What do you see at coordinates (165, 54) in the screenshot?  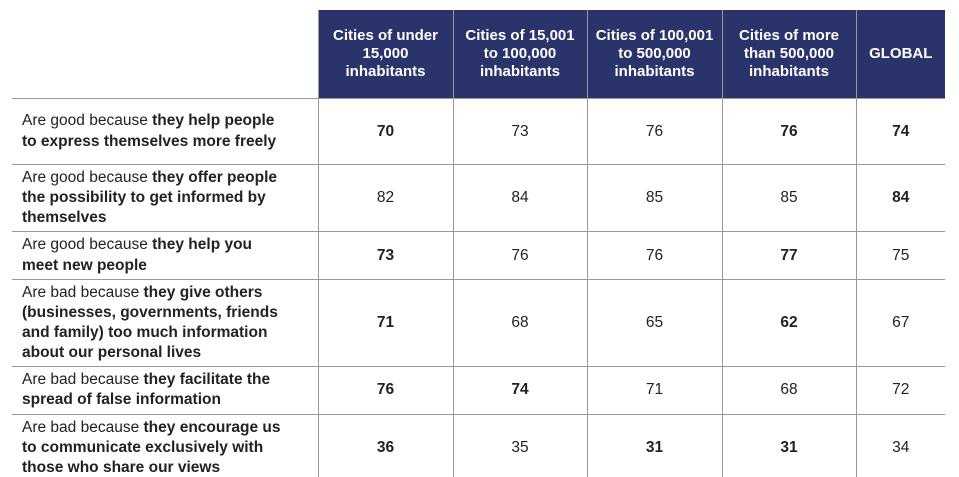 I see `corner-cell` at bounding box center [165, 54].